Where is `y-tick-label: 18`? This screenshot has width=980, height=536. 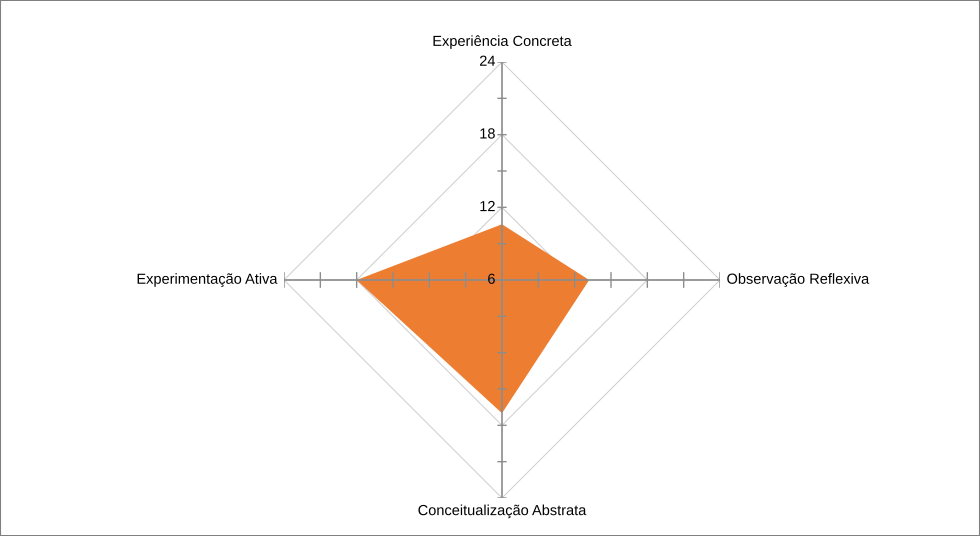
y-tick-label: 18 is located at coordinates (487, 133).